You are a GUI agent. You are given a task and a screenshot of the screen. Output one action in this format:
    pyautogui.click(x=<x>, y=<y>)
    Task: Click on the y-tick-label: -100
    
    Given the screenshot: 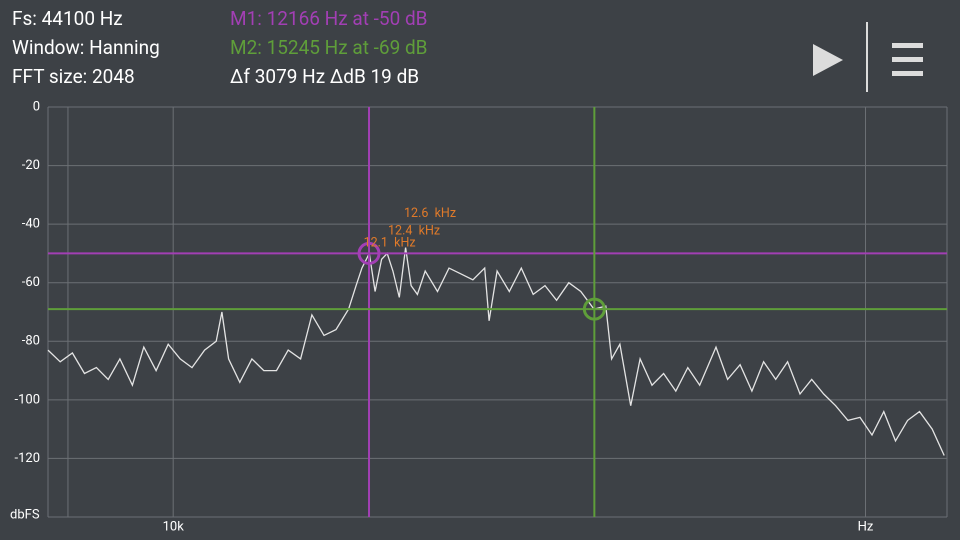 What is the action you would take?
    pyautogui.click(x=27, y=399)
    